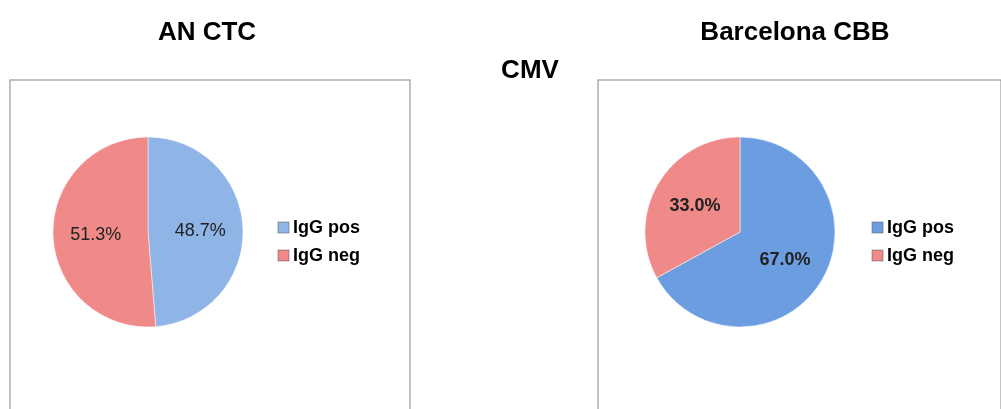  What do you see at coordinates (207, 31) in the screenshot?
I see `chart-title: AN CTC` at bounding box center [207, 31].